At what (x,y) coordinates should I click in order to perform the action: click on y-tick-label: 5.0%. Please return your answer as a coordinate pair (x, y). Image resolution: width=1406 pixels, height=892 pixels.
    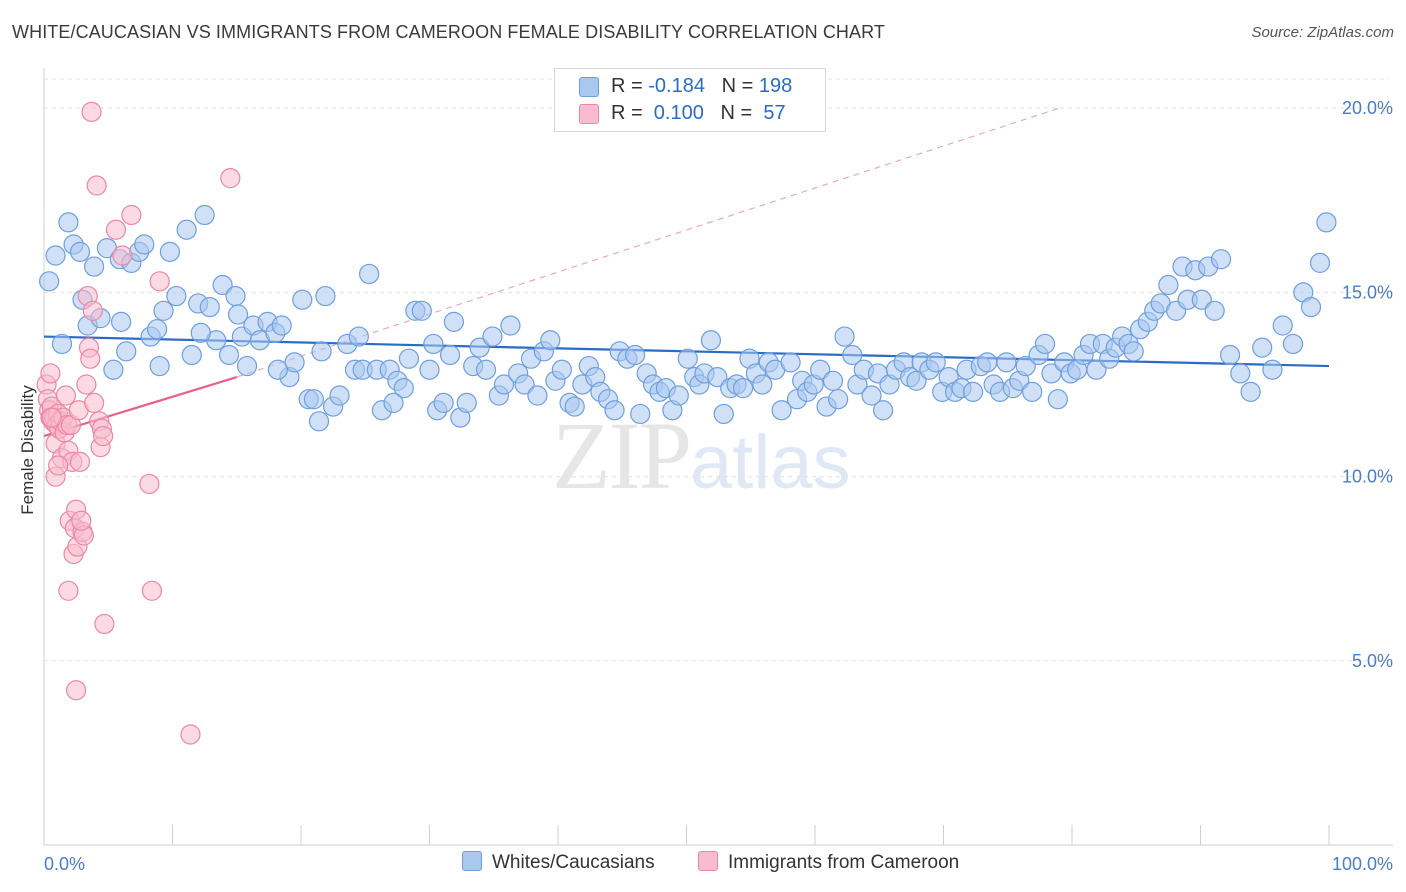
    Looking at the image, I should click on (1372, 661).